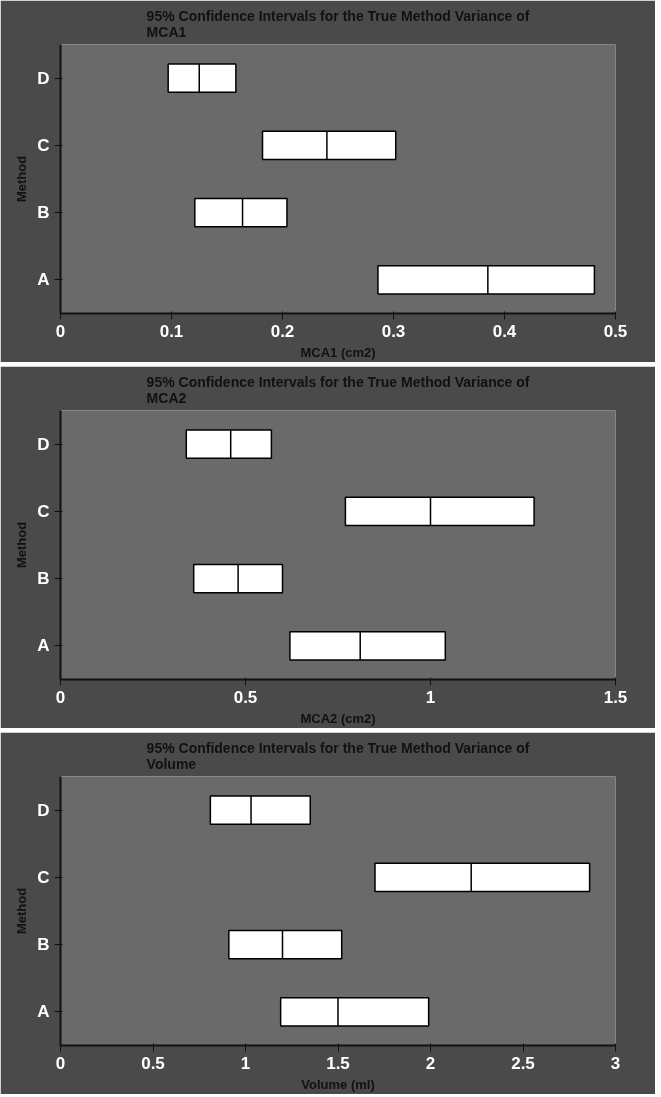 Image resolution: width=661 pixels, height=1097 pixels. Describe the element at coordinates (171, 331) in the screenshot. I see `x-tick-label: 0.1` at that location.